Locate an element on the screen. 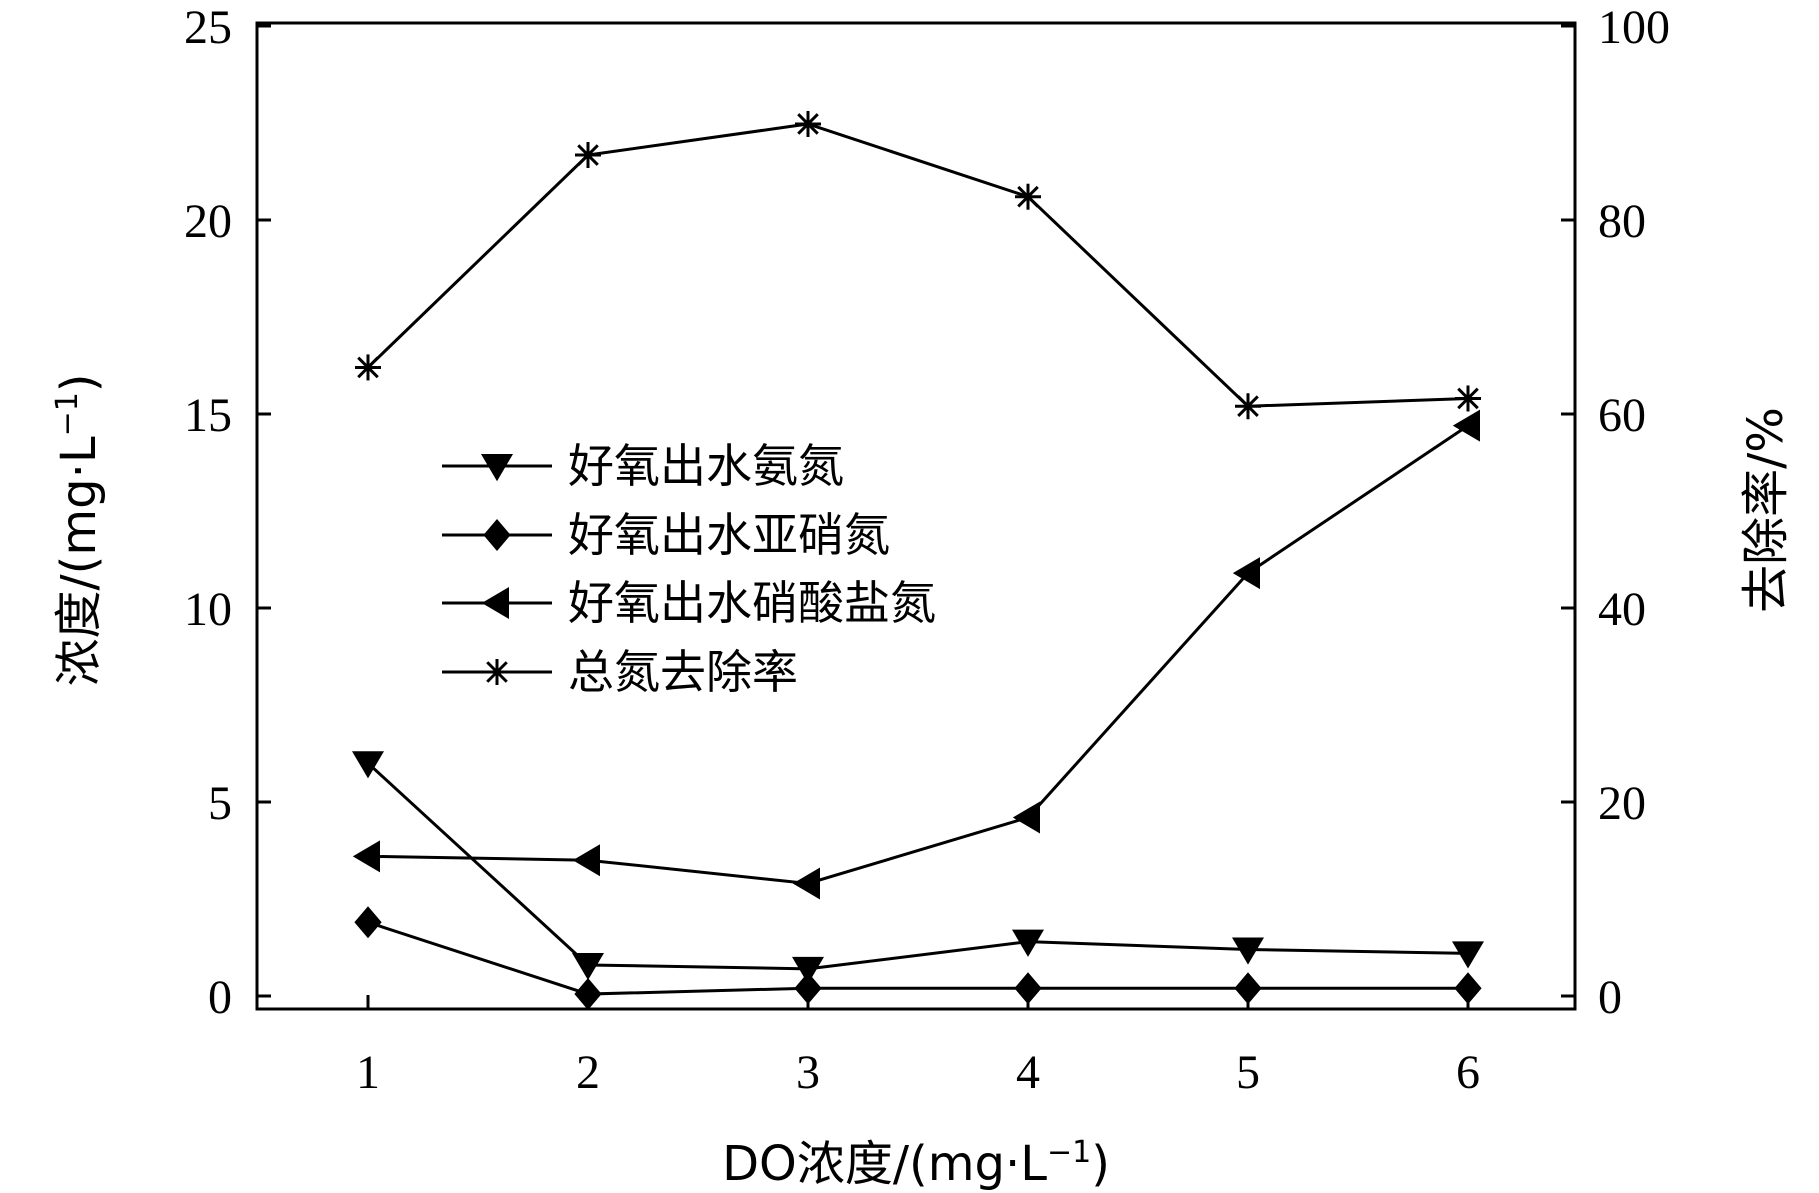 The width and height of the screenshot is (1819, 1193). y-right-axis-title: 去除率/% is located at coordinates (1766, 510).